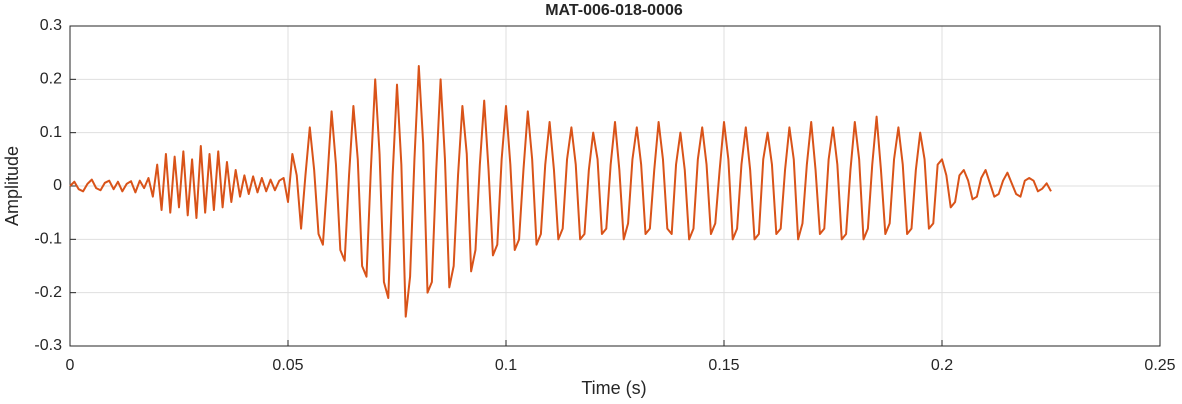 The height and width of the screenshot is (404, 1182). What do you see at coordinates (613, 388) in the screenshot?
I see `x-axis-label: Time (s)` at bounding box center [613, 388].